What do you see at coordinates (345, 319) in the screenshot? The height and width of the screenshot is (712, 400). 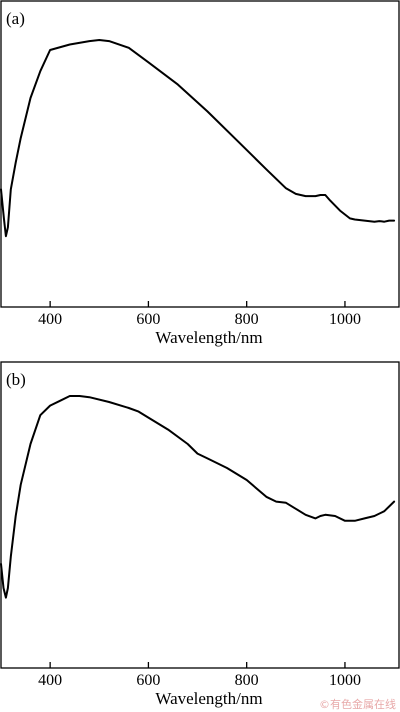 I see `panel-a-x-tick-label-1000: 1000` at bounding box center [345, 319].